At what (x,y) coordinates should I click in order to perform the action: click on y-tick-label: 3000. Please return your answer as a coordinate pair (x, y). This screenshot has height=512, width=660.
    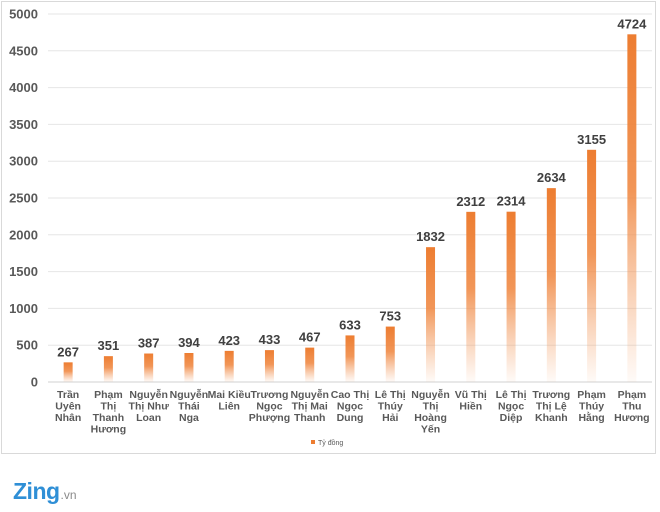
    Looking at the image, I should click on (23, 161).